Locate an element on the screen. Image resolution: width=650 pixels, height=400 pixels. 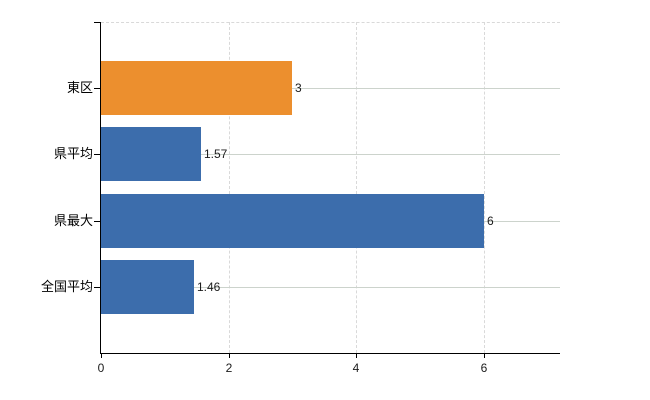
bar-value-label-2: 6 is located at coordinates (490, 221).